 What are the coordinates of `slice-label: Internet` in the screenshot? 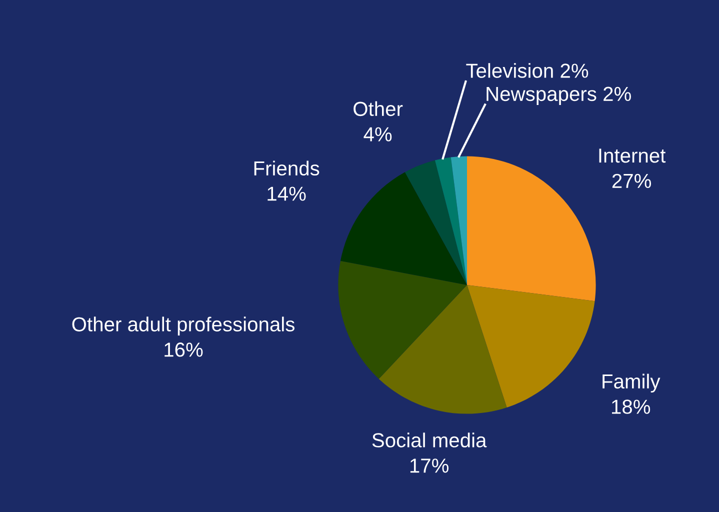 It's located at (632, 155).